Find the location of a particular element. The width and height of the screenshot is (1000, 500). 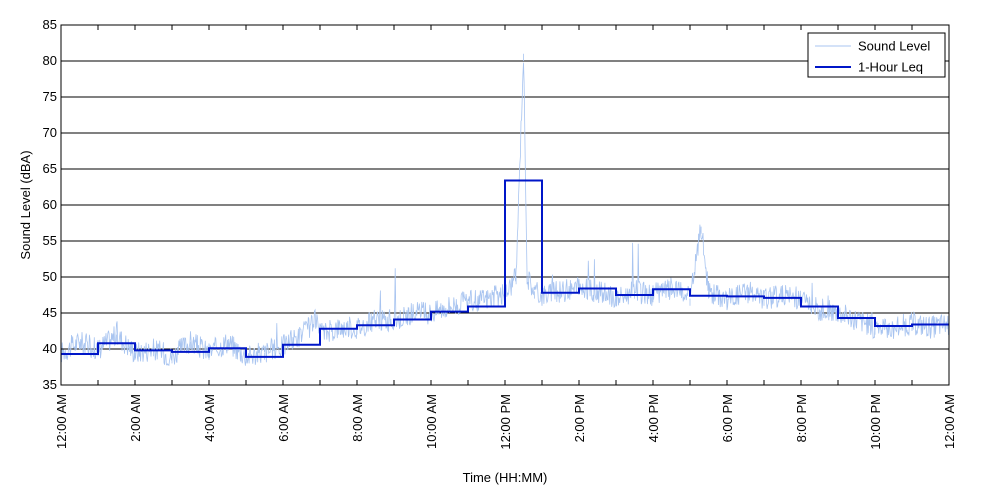

y-tick-label: 50 is located at coordinates (50, 276).